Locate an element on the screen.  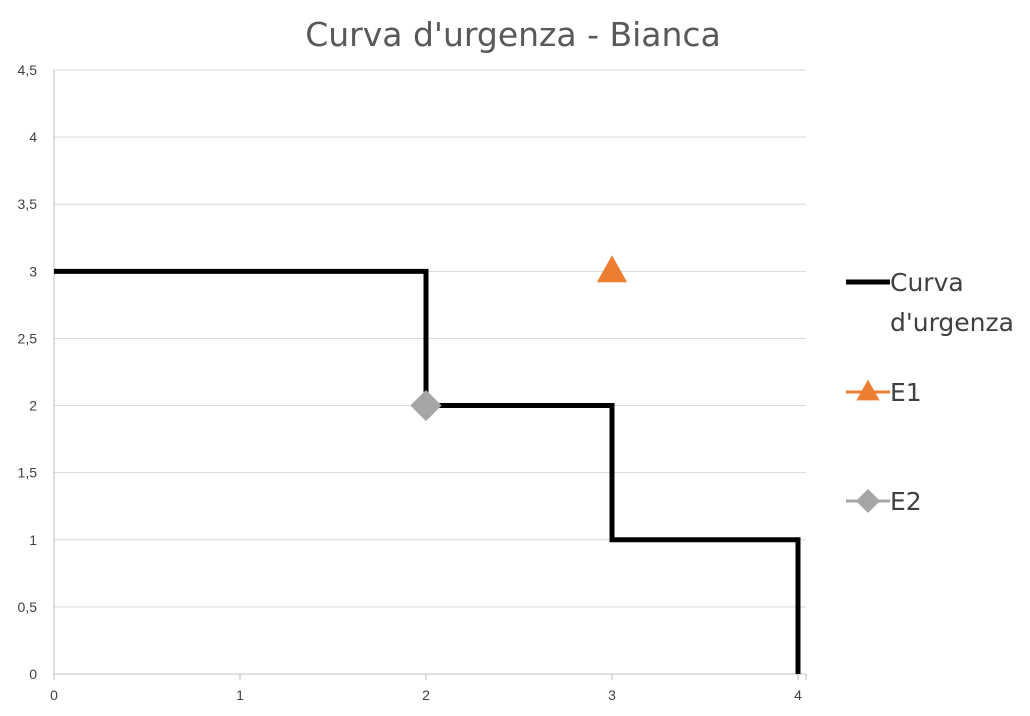
y-tick-label: 4,5 is located at coordinates (28, 70).